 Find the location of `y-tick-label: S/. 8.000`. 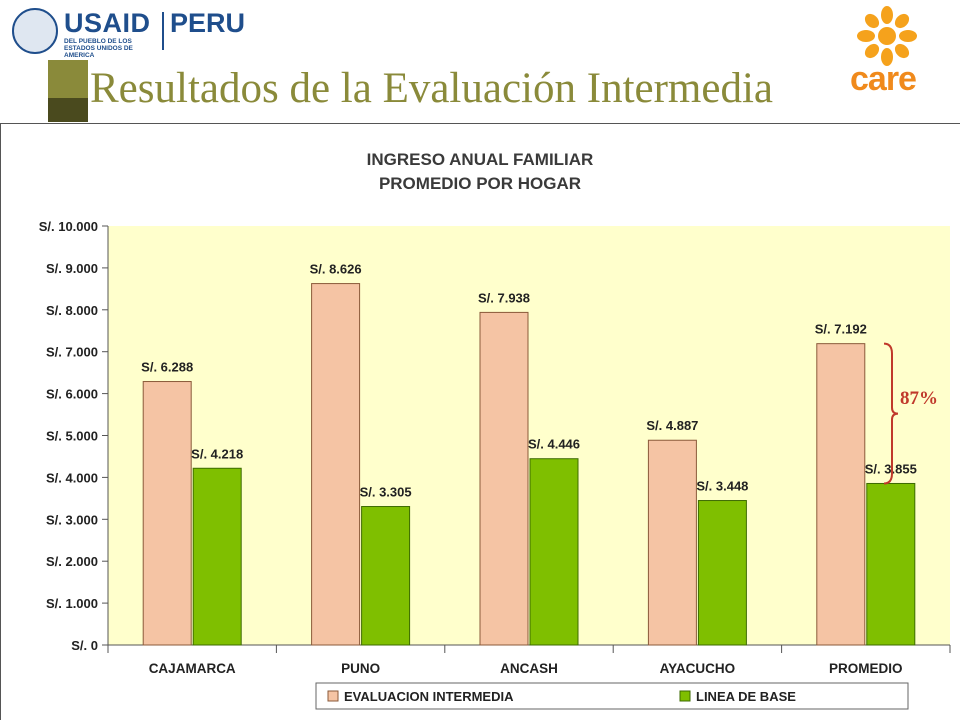

y-tick-label: S/. 8.000 is located at coordinates (72, 310).